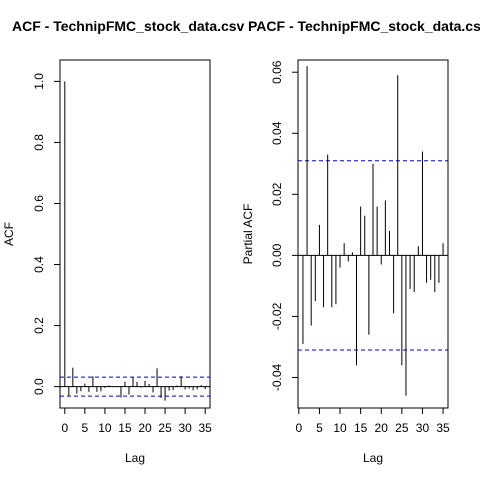 The height and width of the screenshot is (480, 480). Describe the element at coordinates (39, 142) in the screenshot. I see `acf-y-tick-label: 0.8` at that location.